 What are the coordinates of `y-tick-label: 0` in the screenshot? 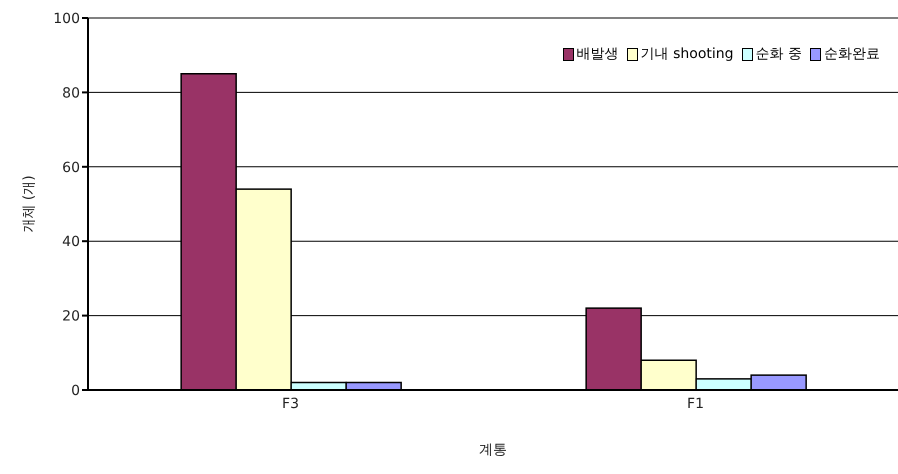 It's located at (75, 390).